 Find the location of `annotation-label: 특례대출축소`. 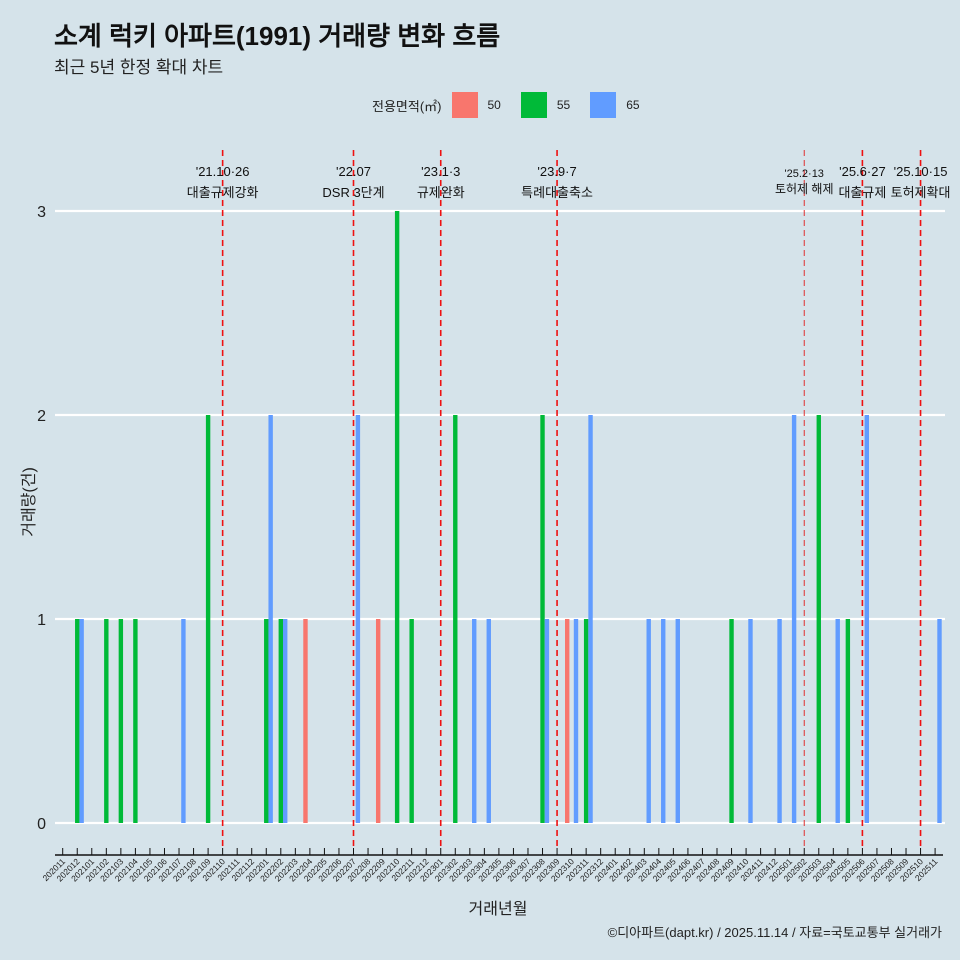

annotation-label: 특례대출축소 is located at coordinates (557, 192).